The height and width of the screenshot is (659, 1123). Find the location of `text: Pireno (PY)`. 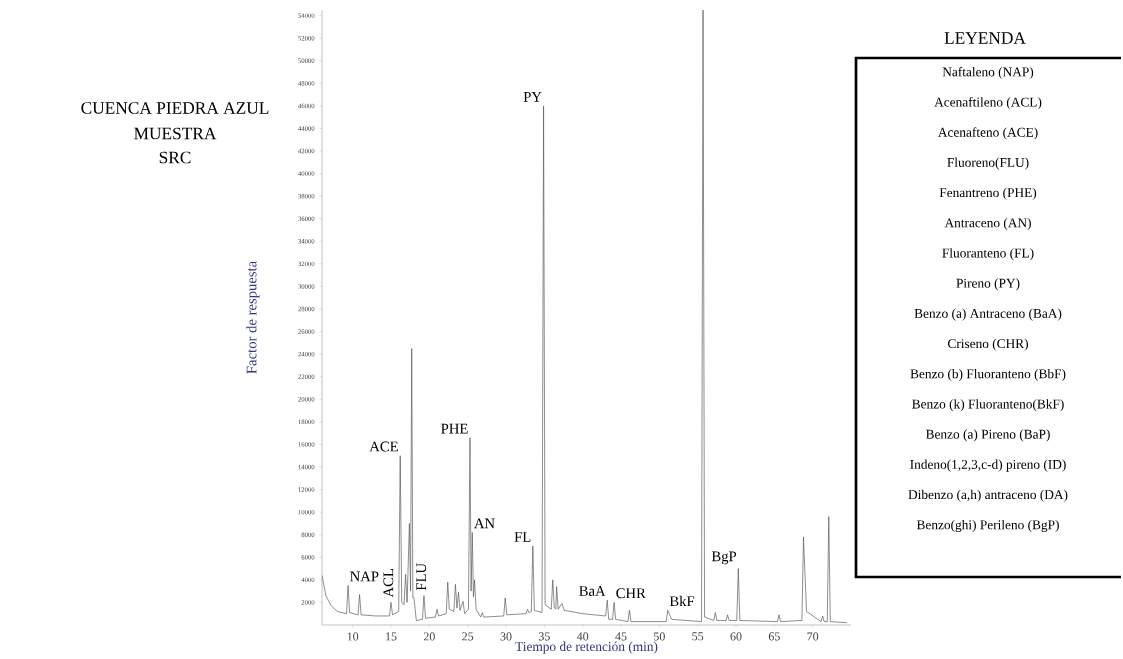

text: Pireno (PY) is located at coordinates (988, 284).